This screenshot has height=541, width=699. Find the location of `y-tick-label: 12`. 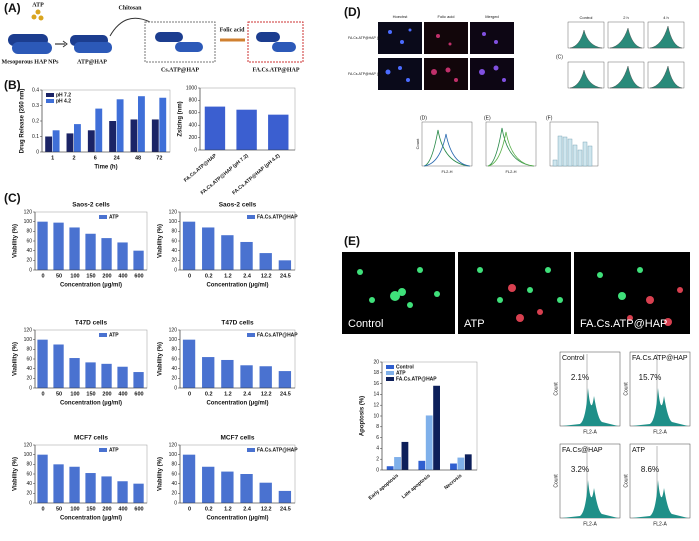

y-tick-label: 12 is located at coordinates (376, 406).